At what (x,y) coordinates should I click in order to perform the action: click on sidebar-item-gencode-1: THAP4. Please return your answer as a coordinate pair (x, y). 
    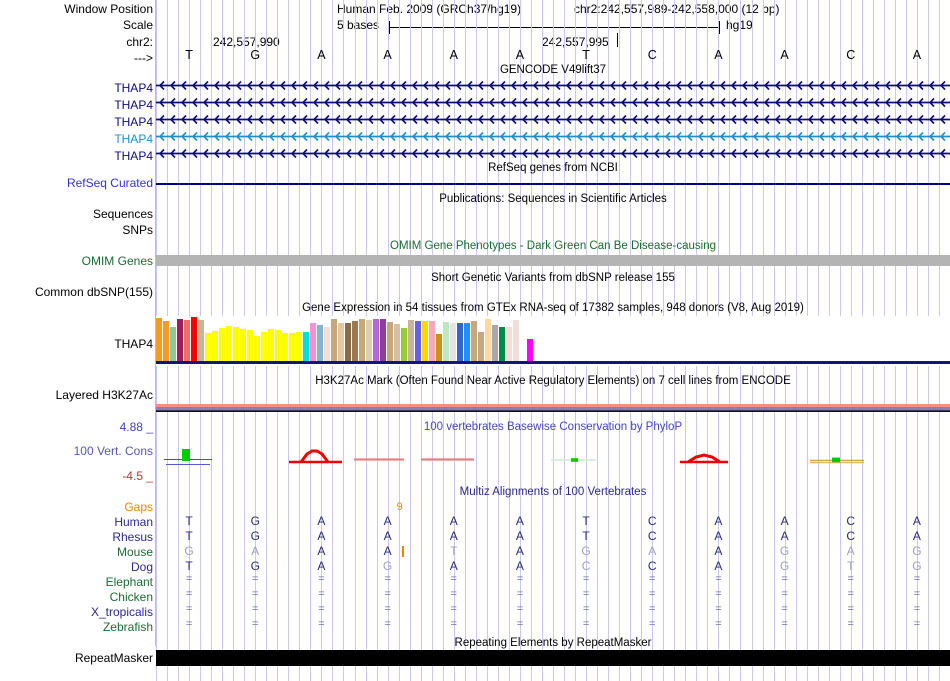
    Looking at the image, I should click on (76, 88).